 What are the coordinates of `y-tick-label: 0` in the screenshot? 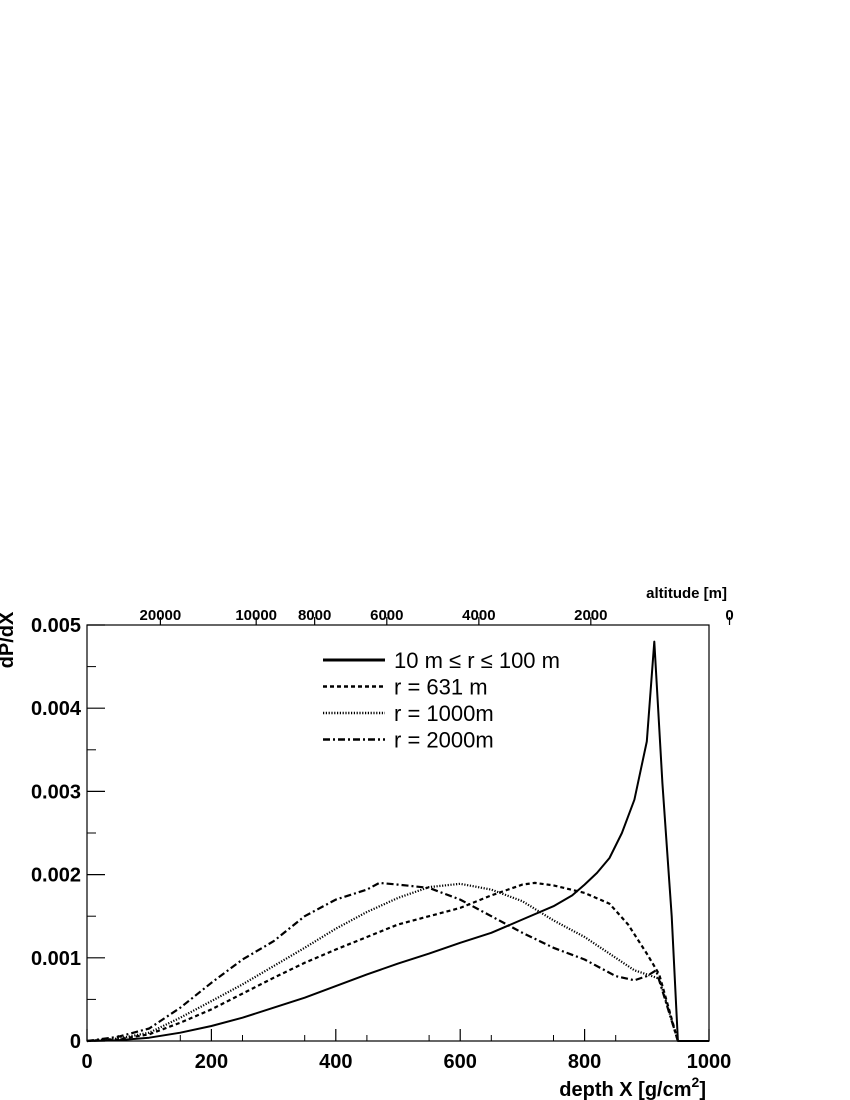 It's located at (75, 1042).